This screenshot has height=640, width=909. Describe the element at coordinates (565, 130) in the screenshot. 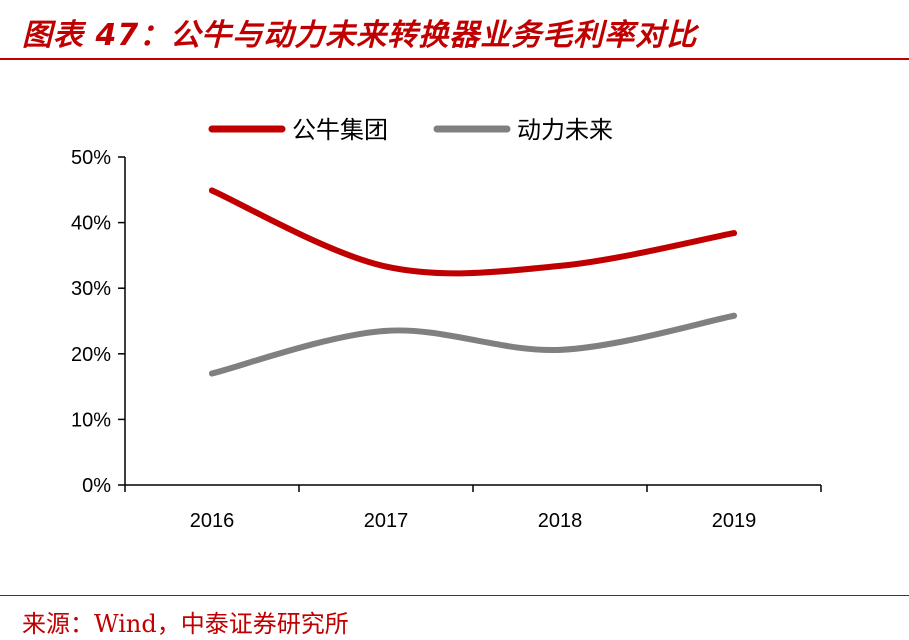

I see `legend-label-1: 动力未来` at that location.